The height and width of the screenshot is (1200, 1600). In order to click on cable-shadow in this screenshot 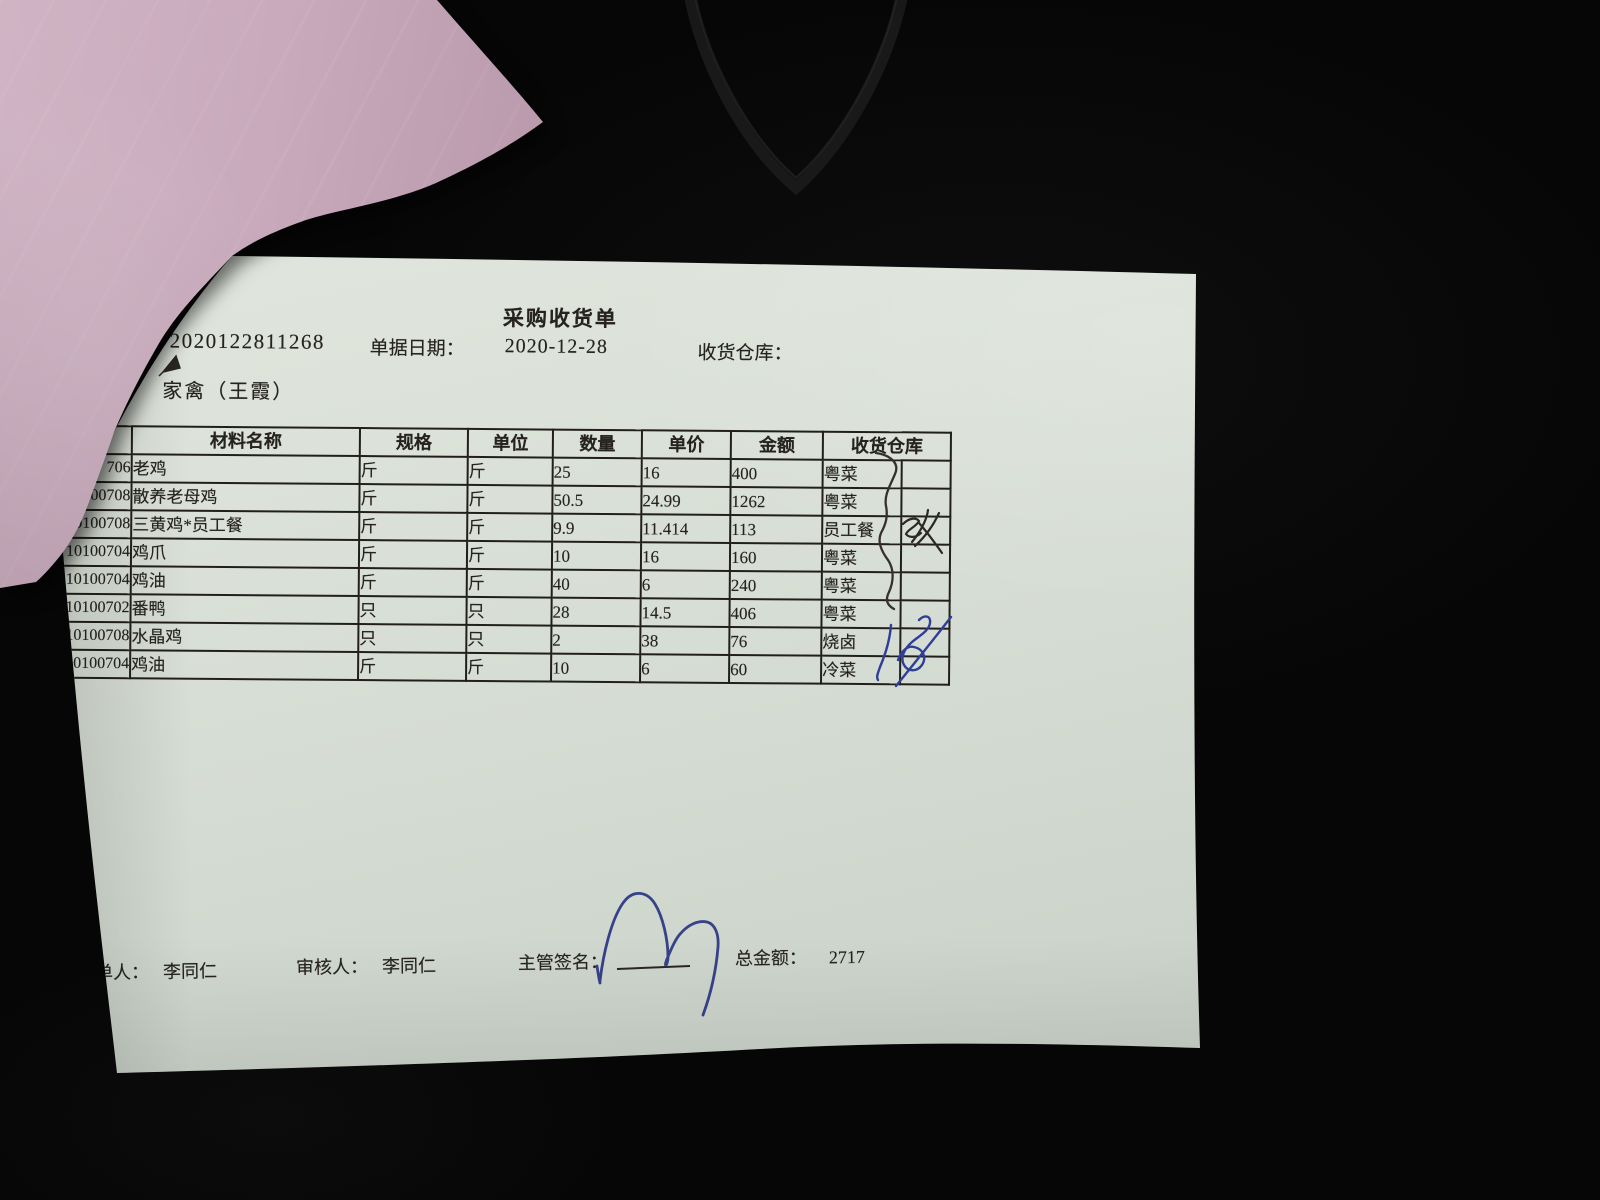, I will do `click(796, 98)`.